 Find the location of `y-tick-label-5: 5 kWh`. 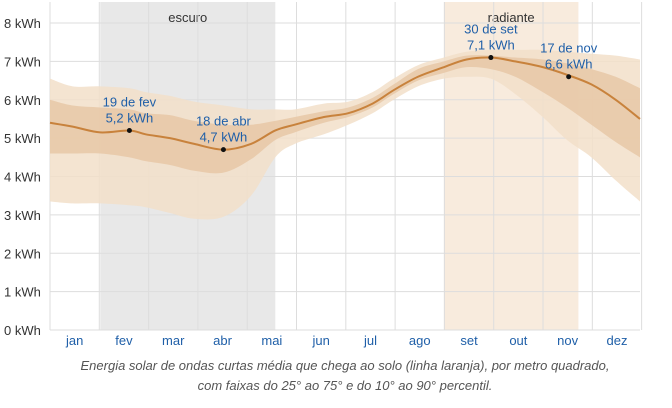

y-tick-label-5: 5 kWh is located at coordinates (22, 138).